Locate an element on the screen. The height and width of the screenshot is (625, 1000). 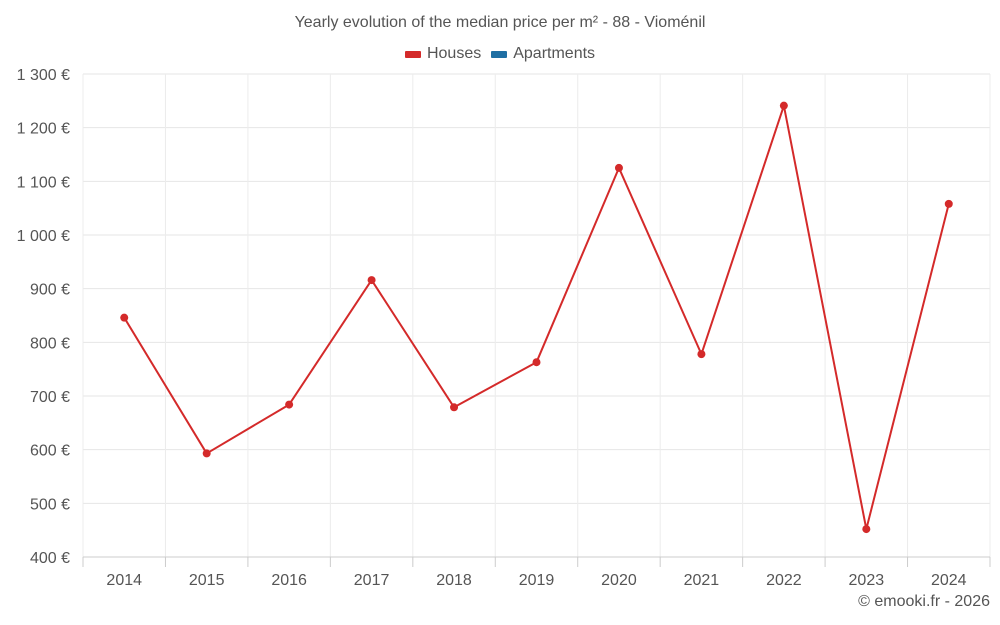
x-tick-label: 2014 is located at coordinates (124, 580).